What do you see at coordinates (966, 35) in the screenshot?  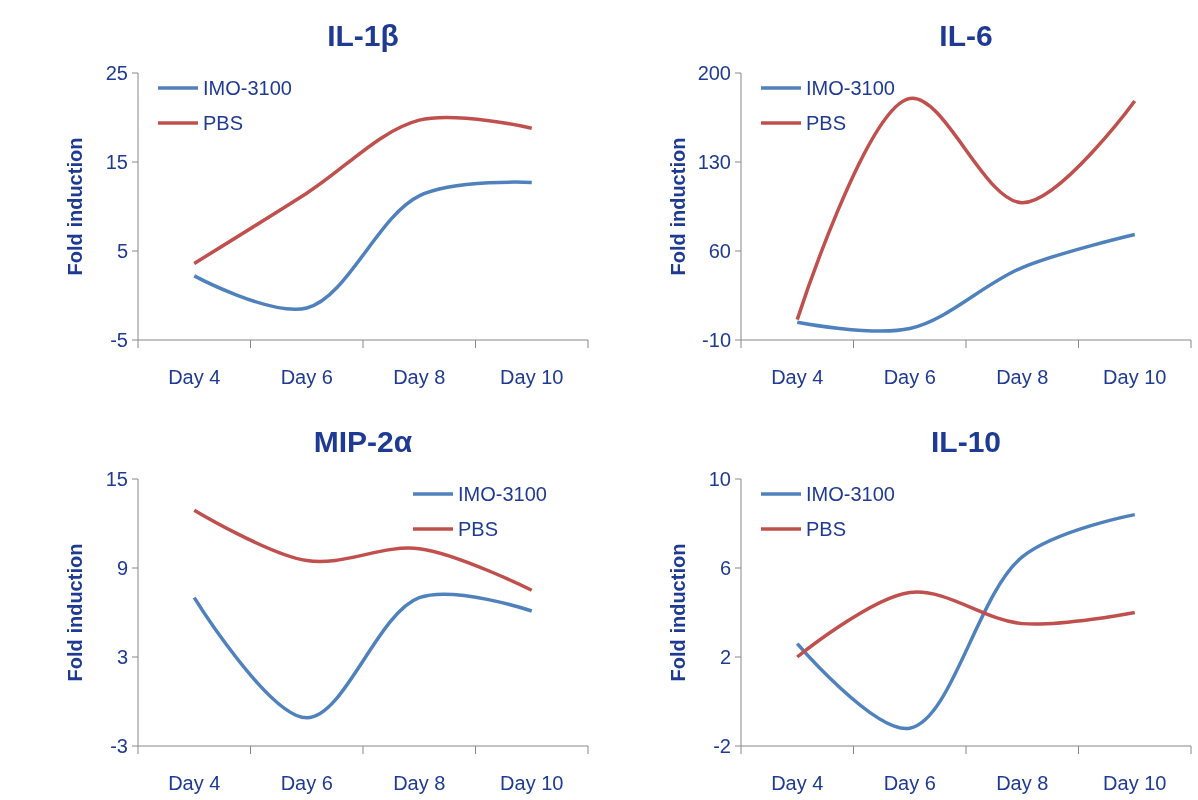 I see `chart-title: IL-6` at bounding box center [966, 35].